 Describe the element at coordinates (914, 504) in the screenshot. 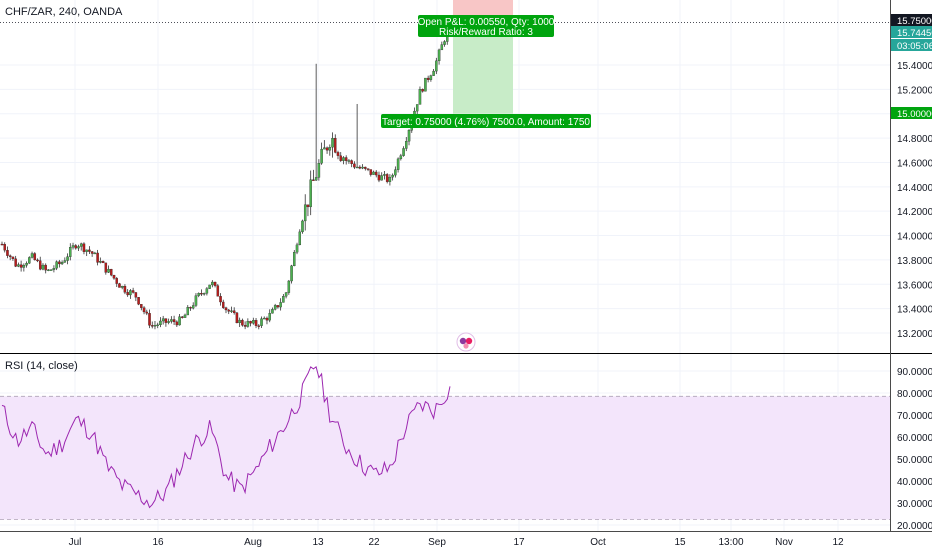

I see `rsi-tick-label: 30.0000` at that location.